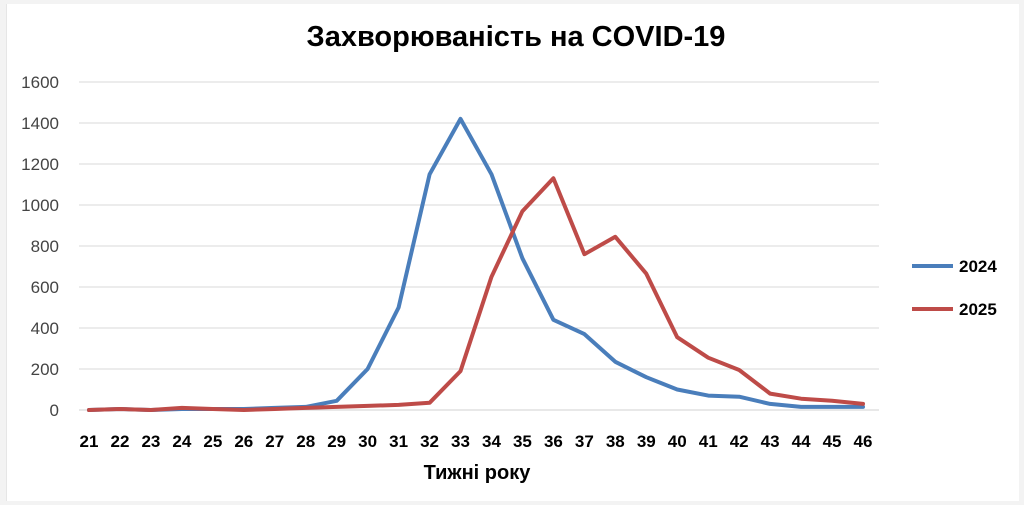 Image resolution: width=1024 pixels, height=505 pixels. What do you see at coordinates (522, 441) in the screenshot?
I see `x-tick-label: 35` at bounding box center [522, 441].